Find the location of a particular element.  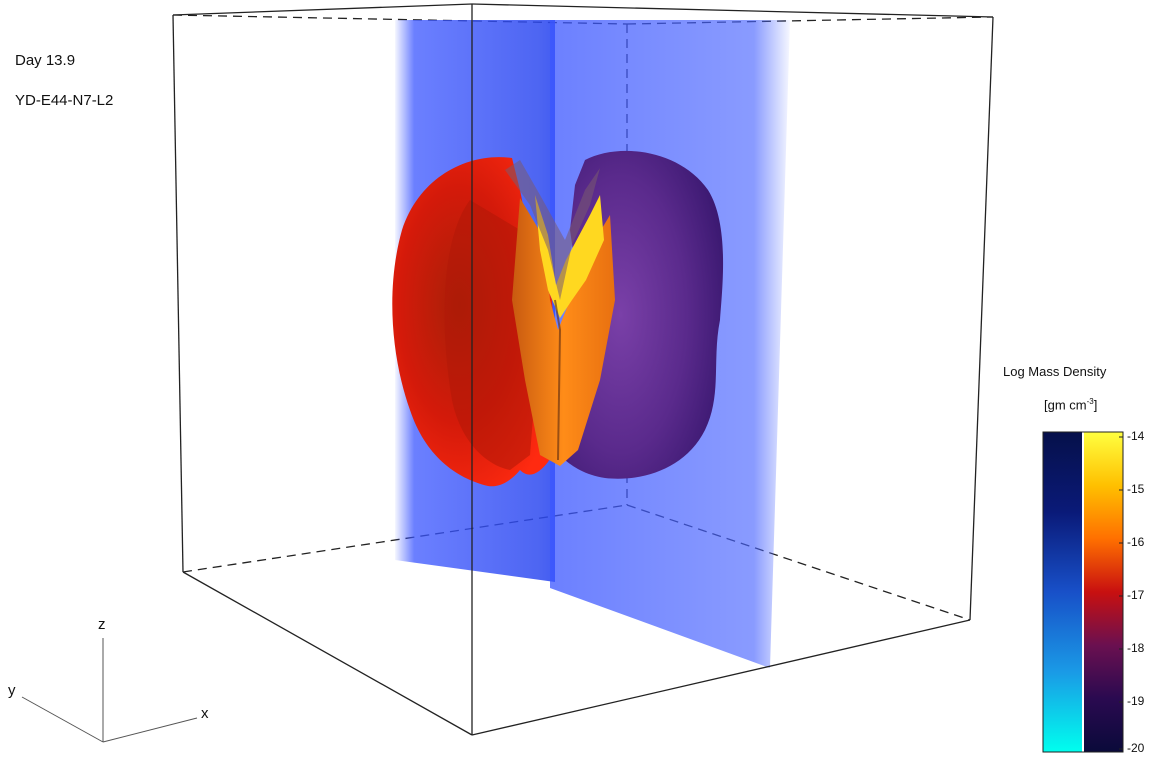

colorbar-tick-label: -14 is located at coordinates (1136, 436).